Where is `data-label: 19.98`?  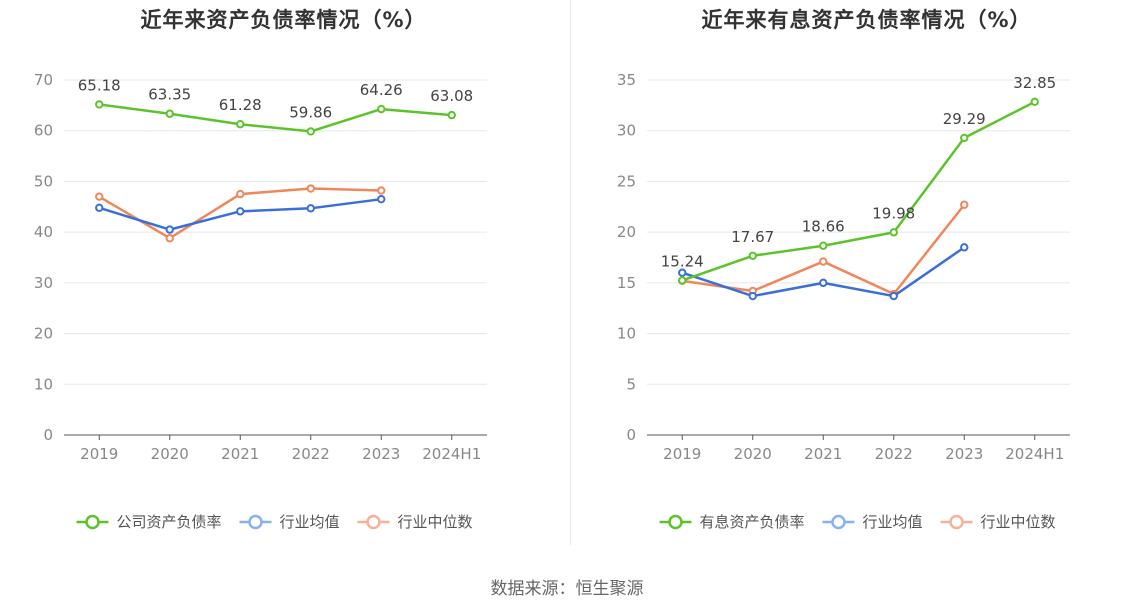 data-label: 19.98 is located at coordinates (893, 213).